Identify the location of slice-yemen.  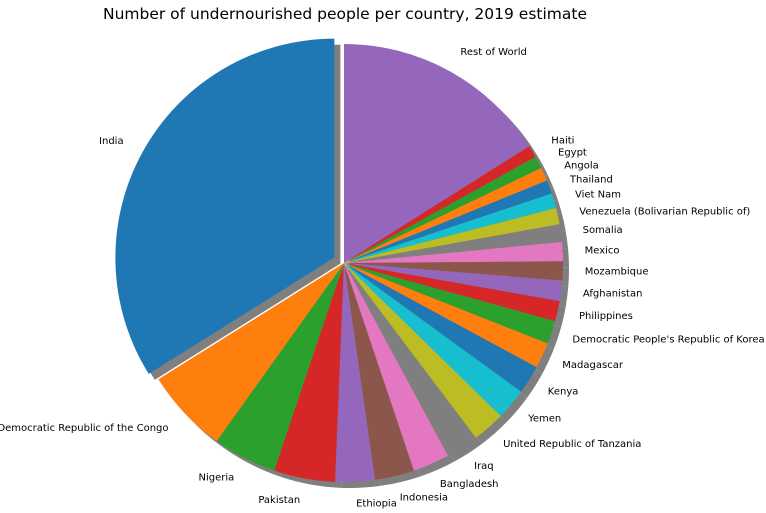
(433, 340).